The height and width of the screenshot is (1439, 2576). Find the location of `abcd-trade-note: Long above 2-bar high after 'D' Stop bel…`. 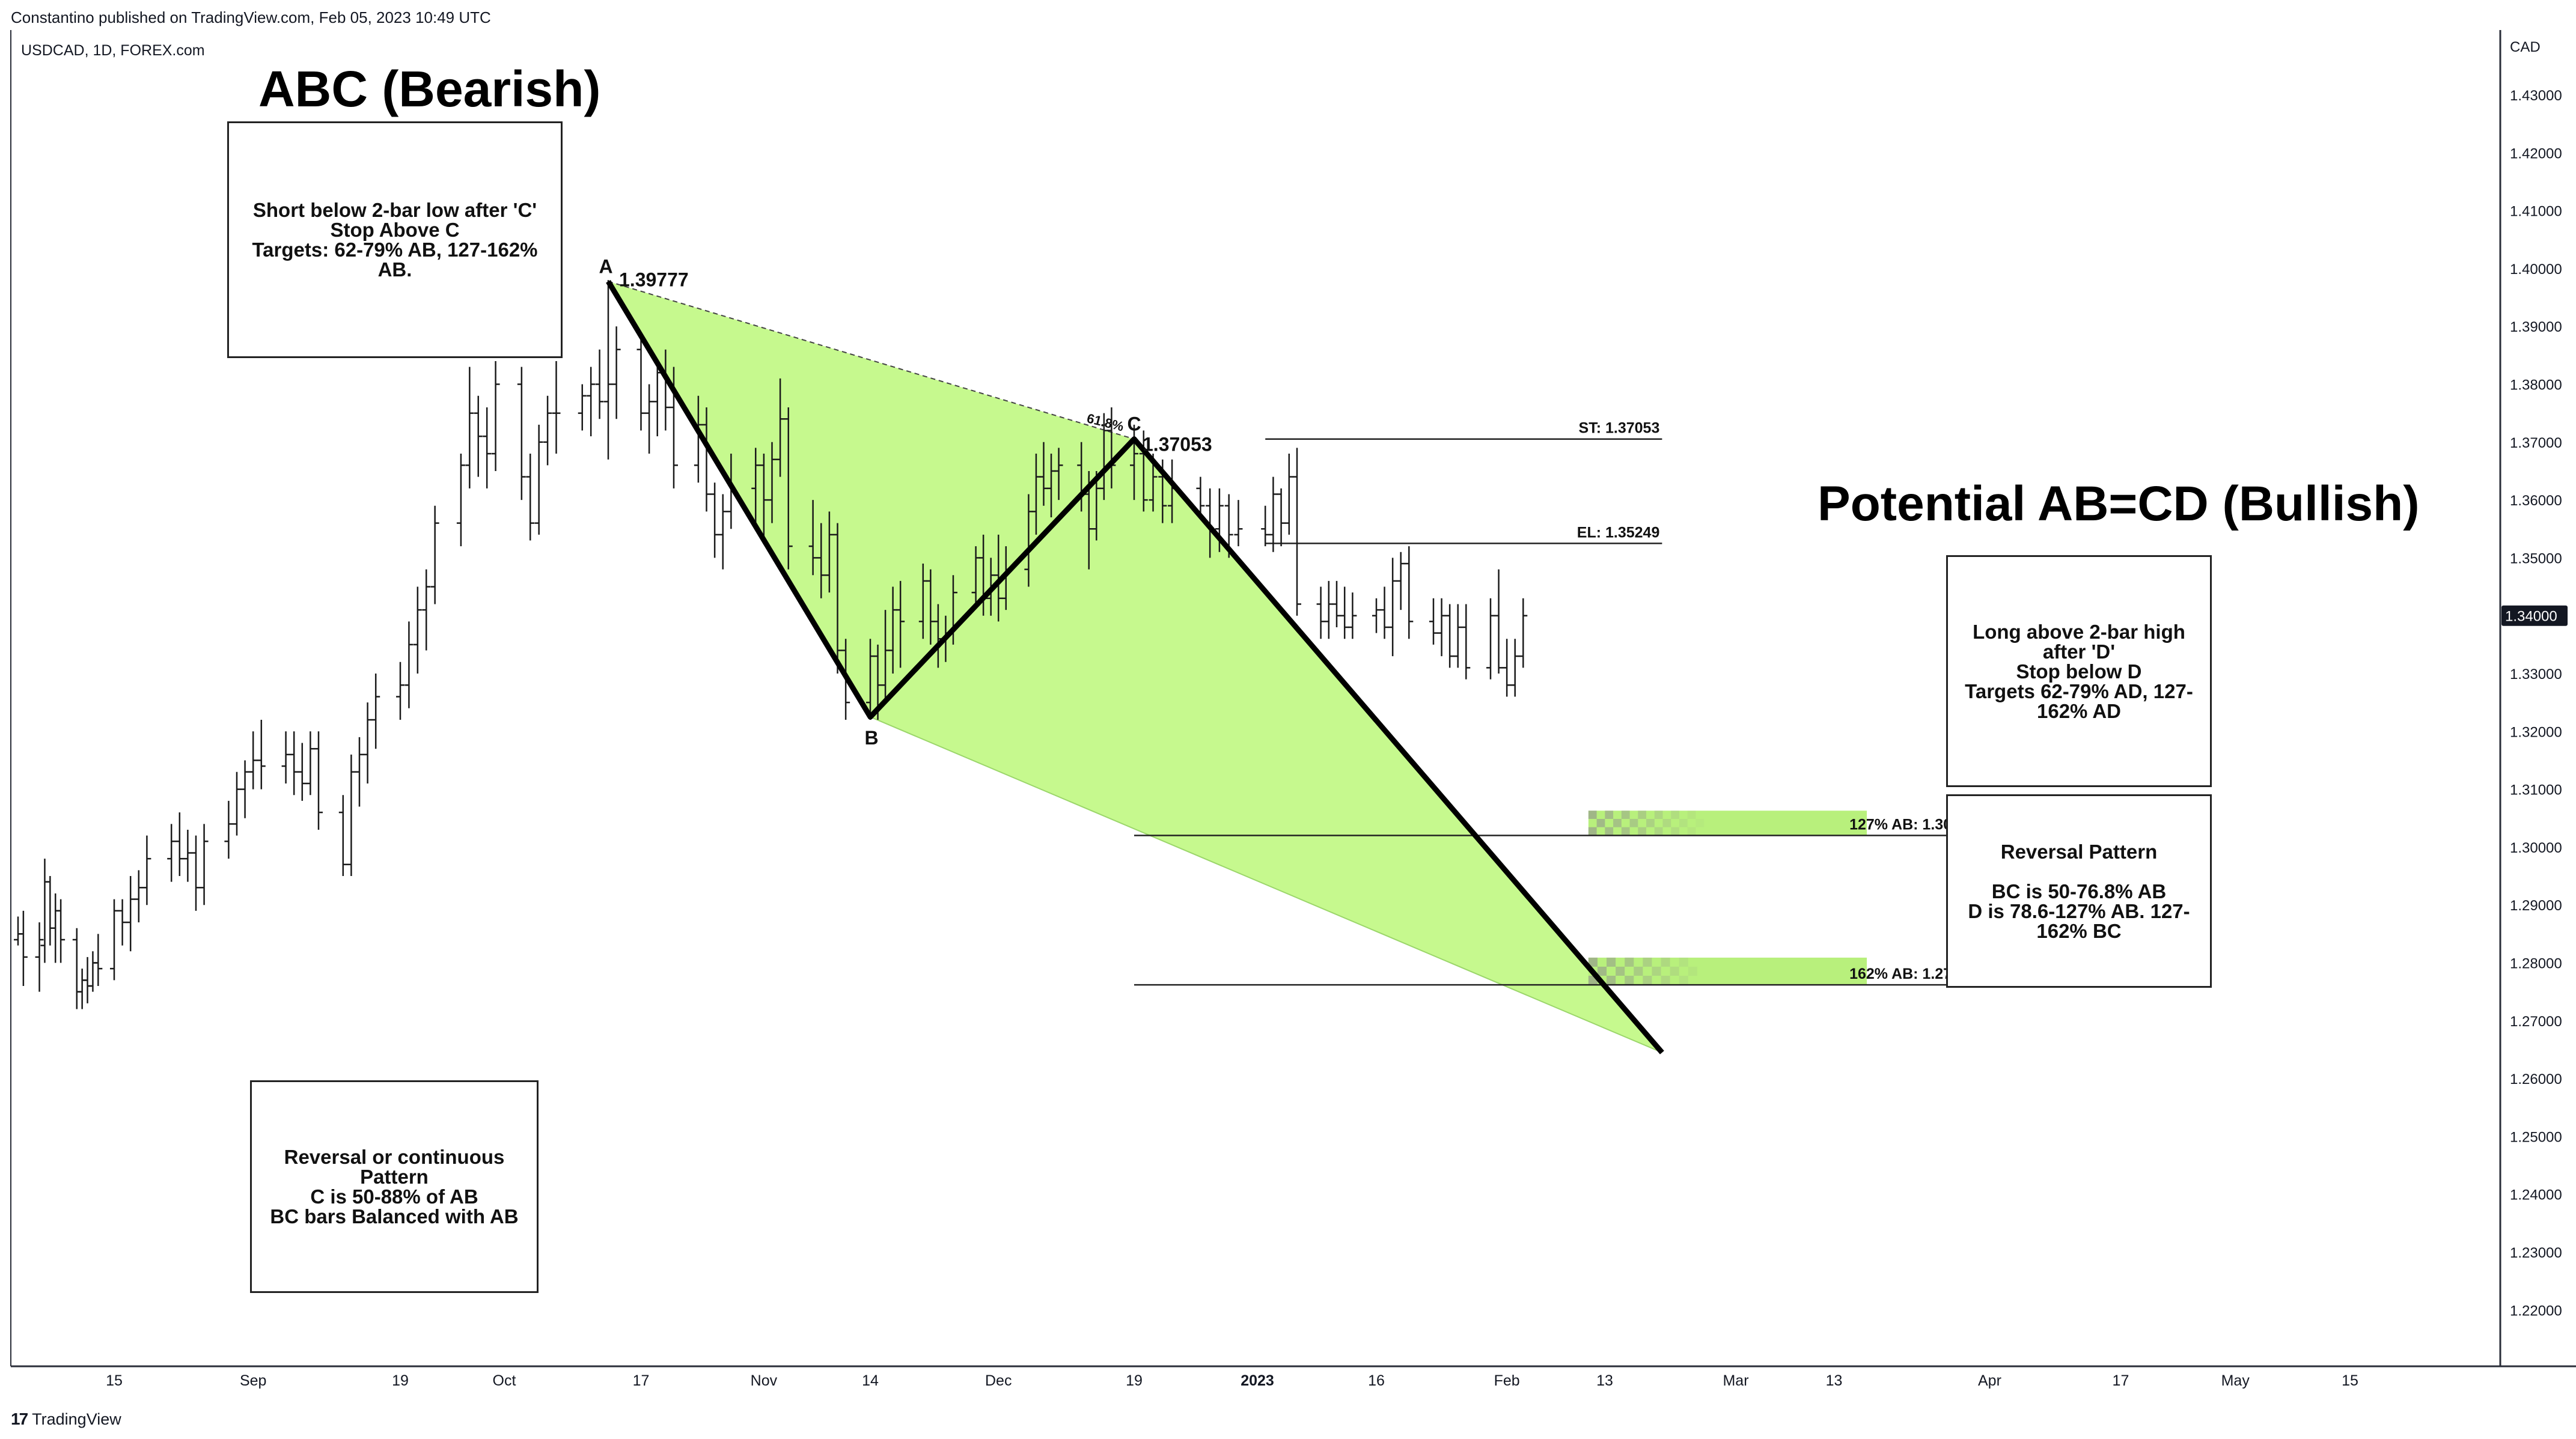

abcd-trade-note: Long above 2-bar high after 'D' Stop bel… is located at coordinates (2079, 671).